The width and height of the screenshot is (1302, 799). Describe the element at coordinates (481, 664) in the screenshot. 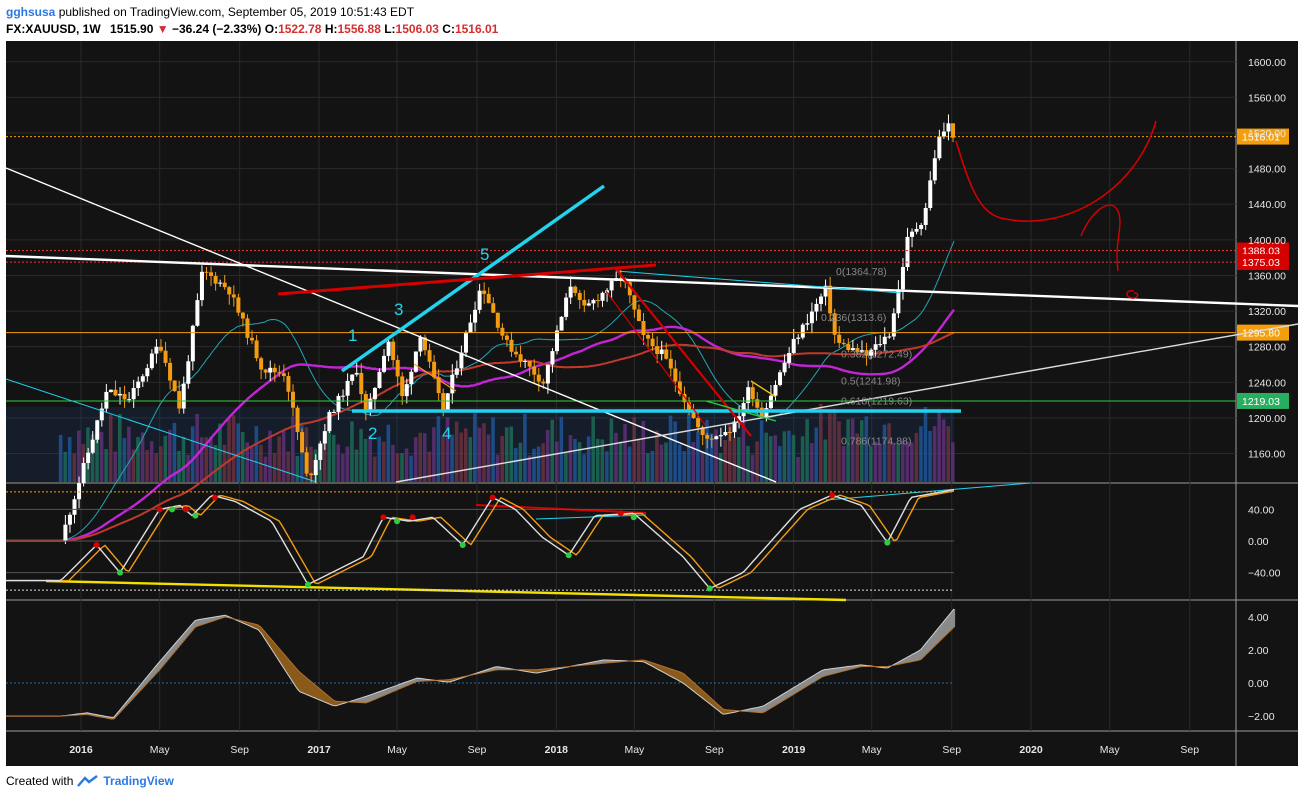

I see `momentum-panel` at that location.